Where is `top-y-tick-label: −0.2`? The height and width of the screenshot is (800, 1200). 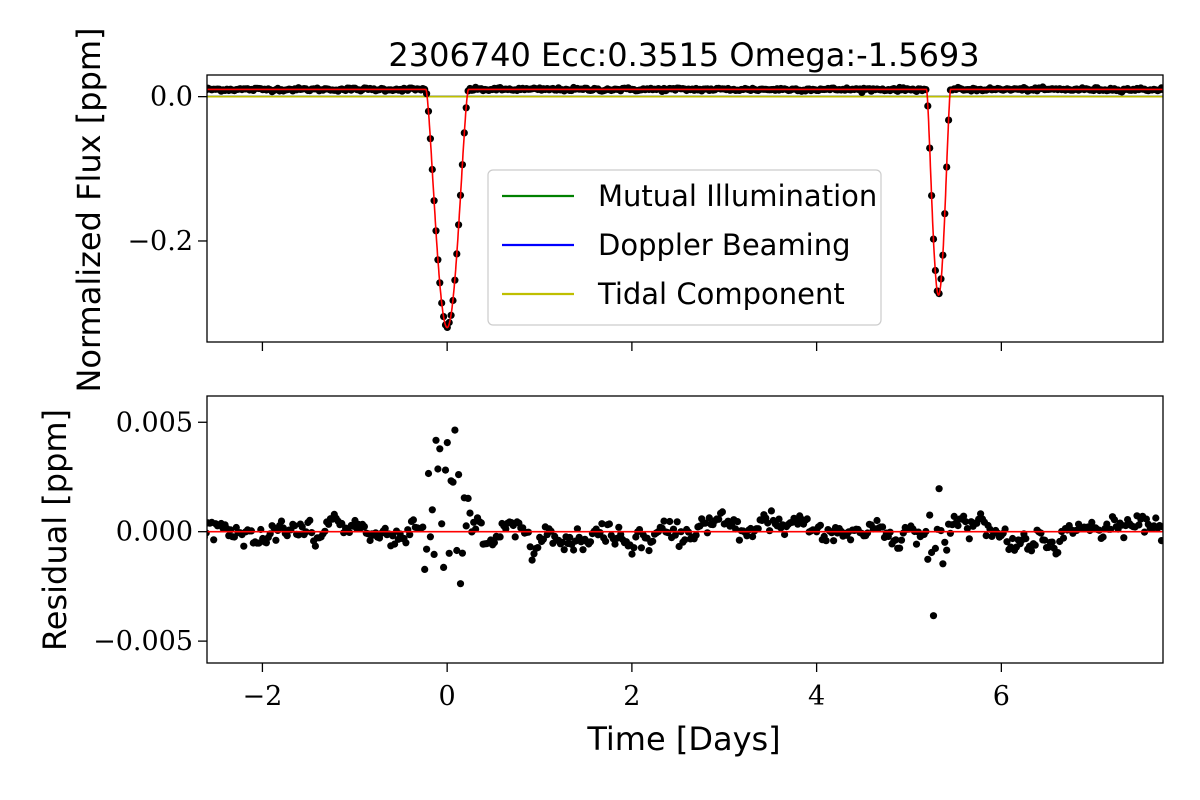
top-y-tick-label: −0.2 is located at coordinates (160, 241).